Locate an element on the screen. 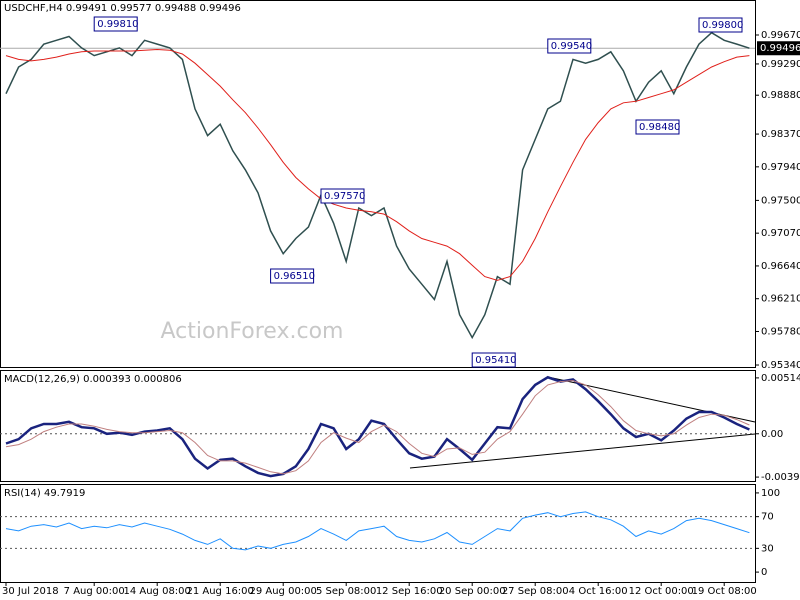 The image size is (800, 600). x-tick-label: 12 Oct 00:00 is located at coordinates (661, 591).